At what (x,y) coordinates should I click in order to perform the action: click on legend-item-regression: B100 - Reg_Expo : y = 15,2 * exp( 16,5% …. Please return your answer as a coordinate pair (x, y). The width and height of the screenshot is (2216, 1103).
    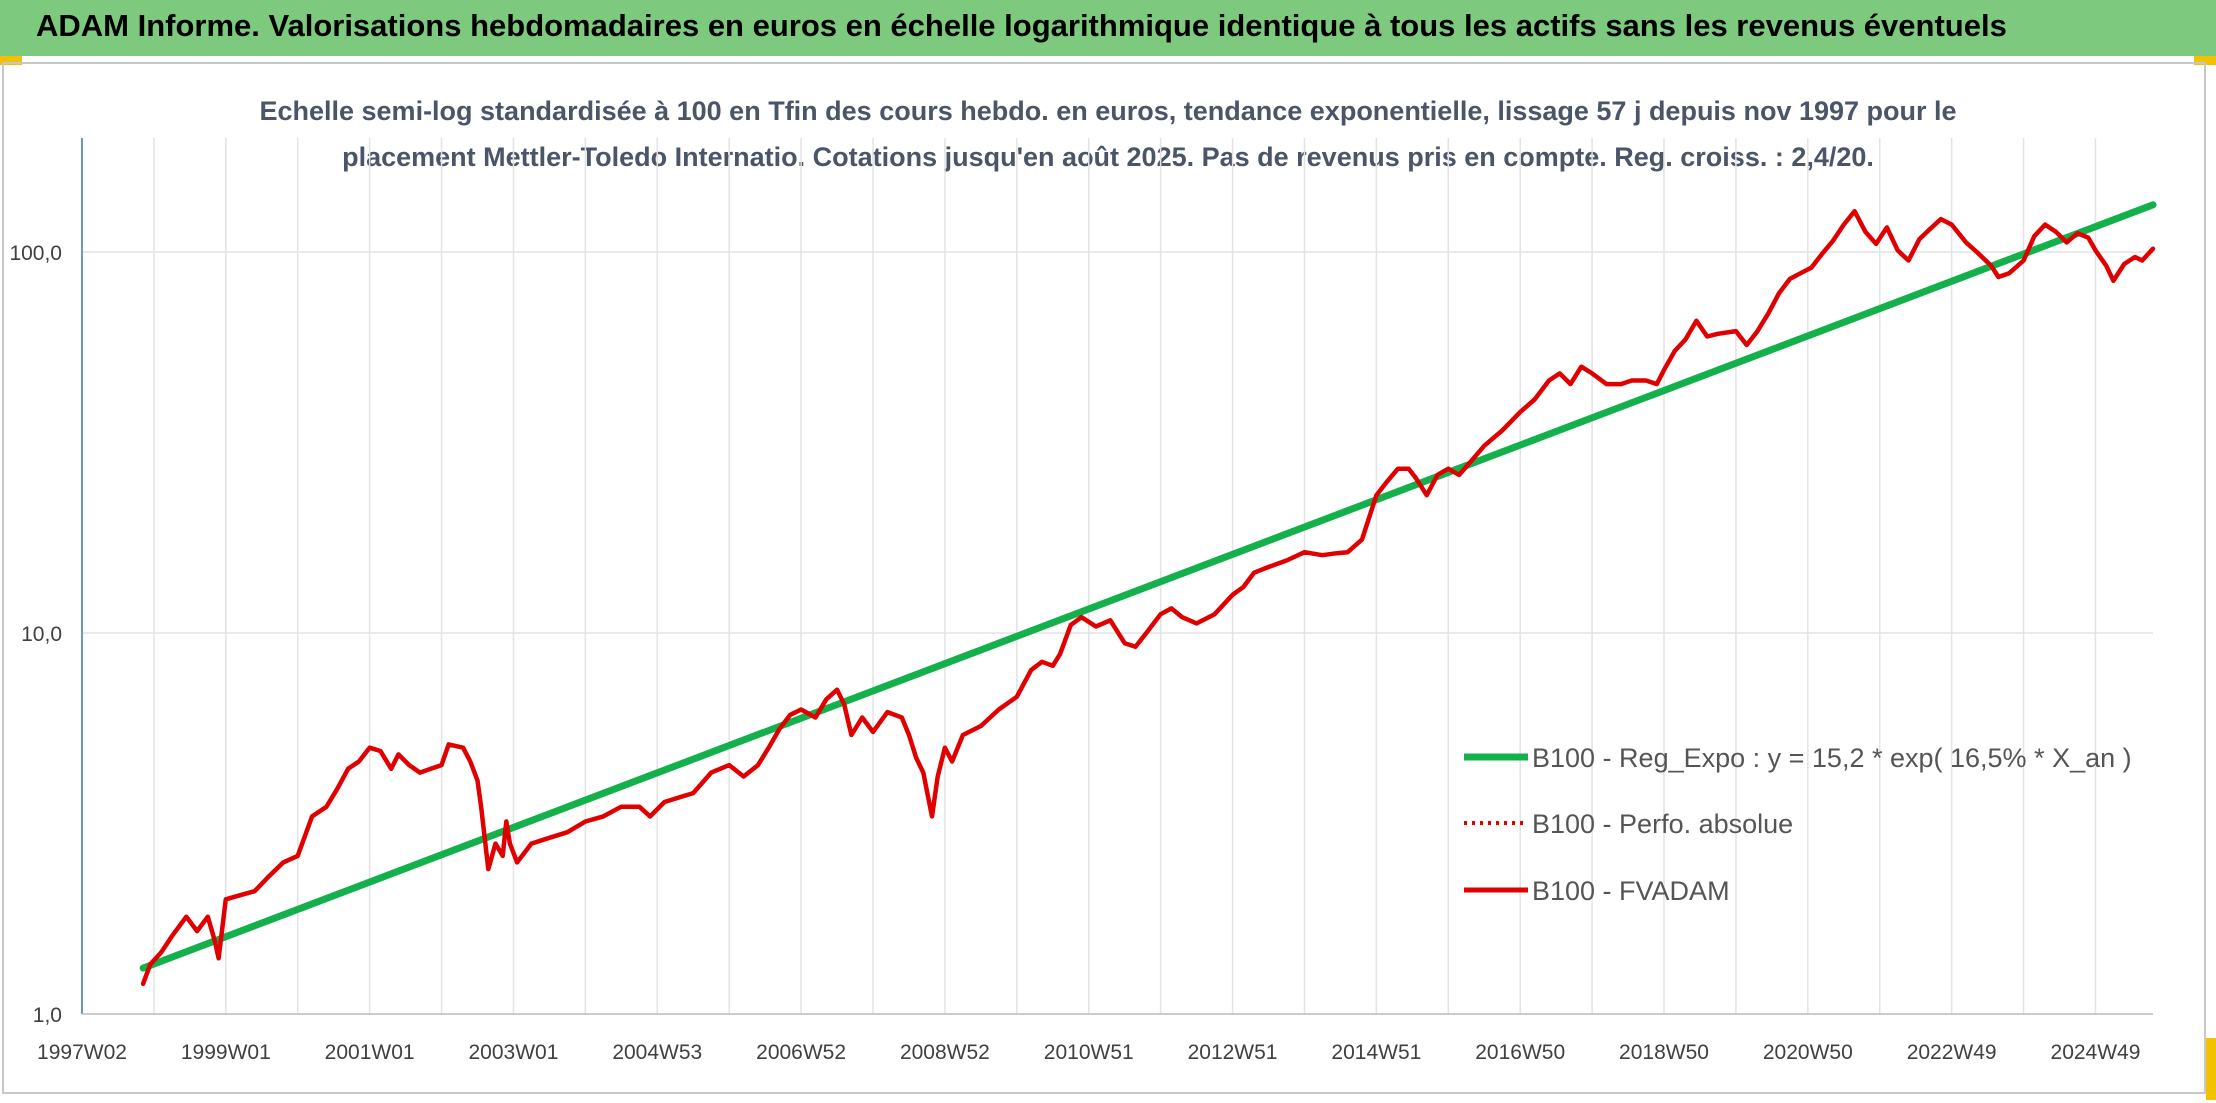
    Looking at the image, I should click on (1798, 758).